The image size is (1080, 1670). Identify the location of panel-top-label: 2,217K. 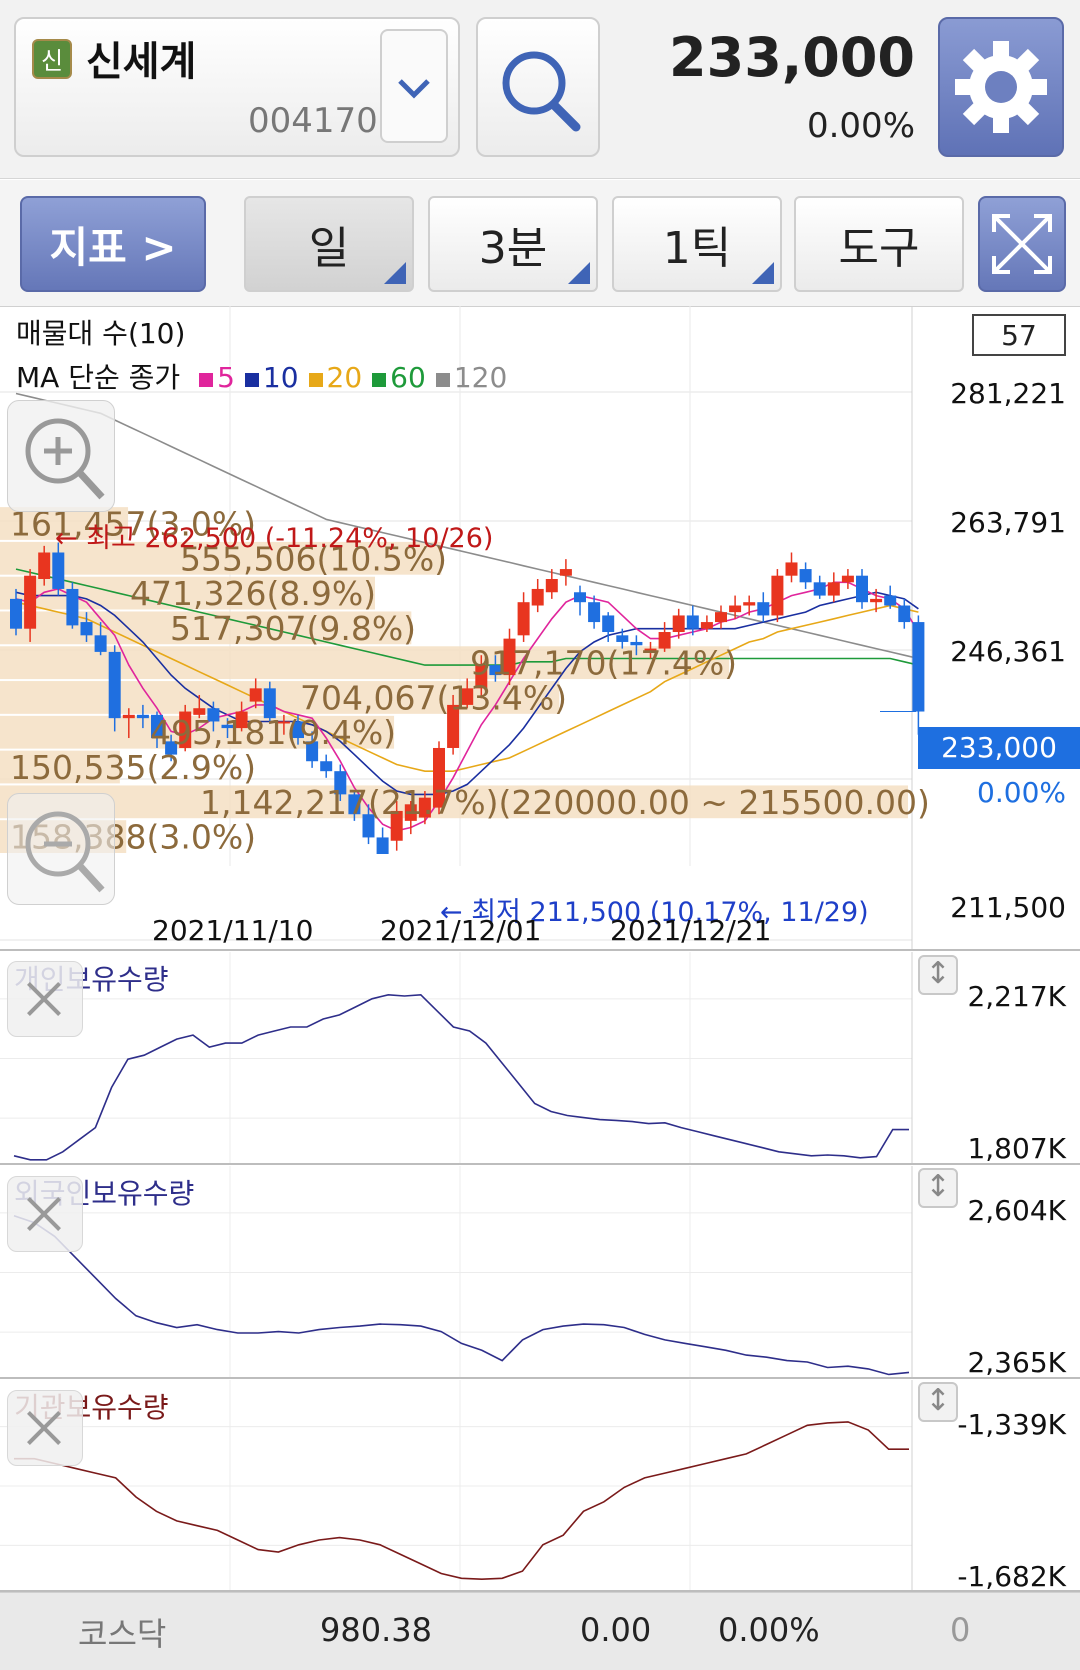
(1016, 996).